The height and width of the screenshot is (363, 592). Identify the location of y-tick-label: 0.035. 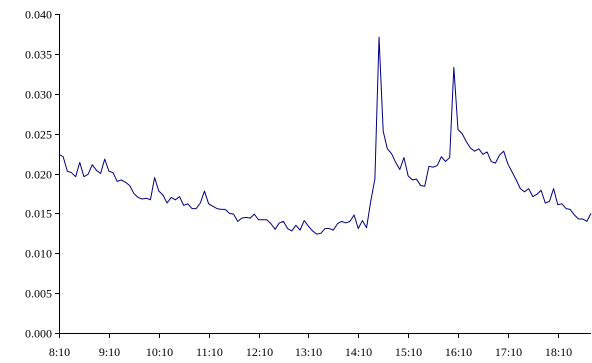
(38, 55).